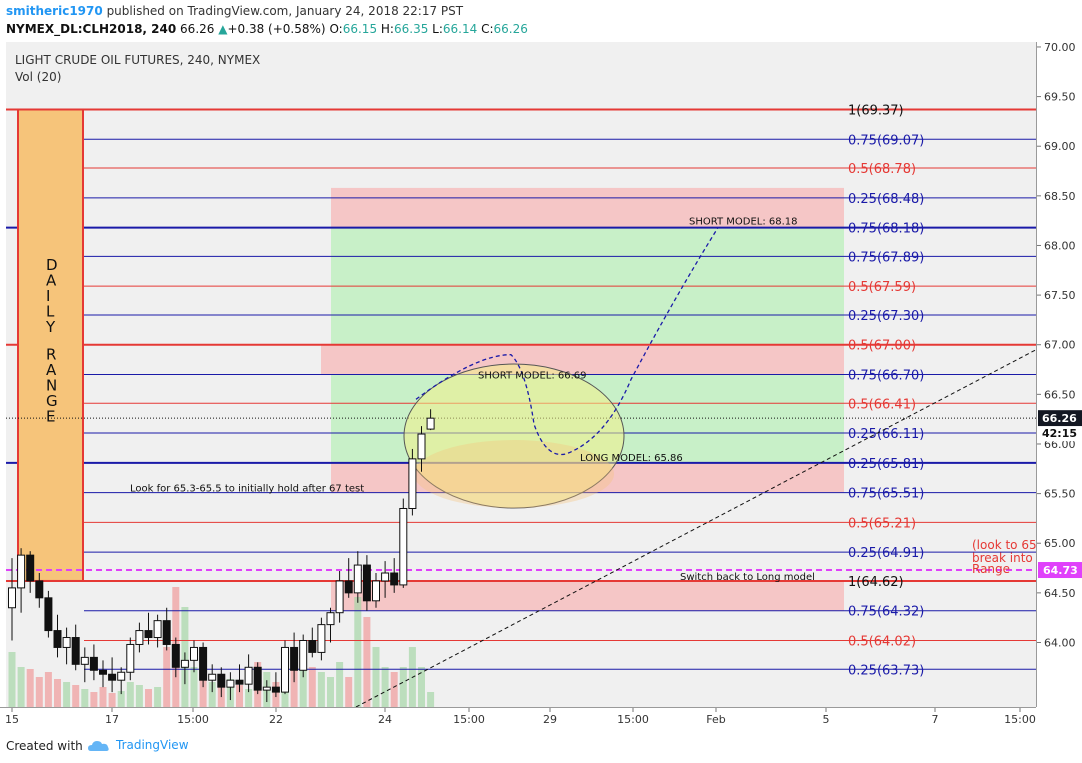 Image resolution: width=1082 pixels, height=763 pixels. What do you see at coordinates (411, 29) in the screenshot?
I see `high-value: 66.35` at bounding box center [411, 29].